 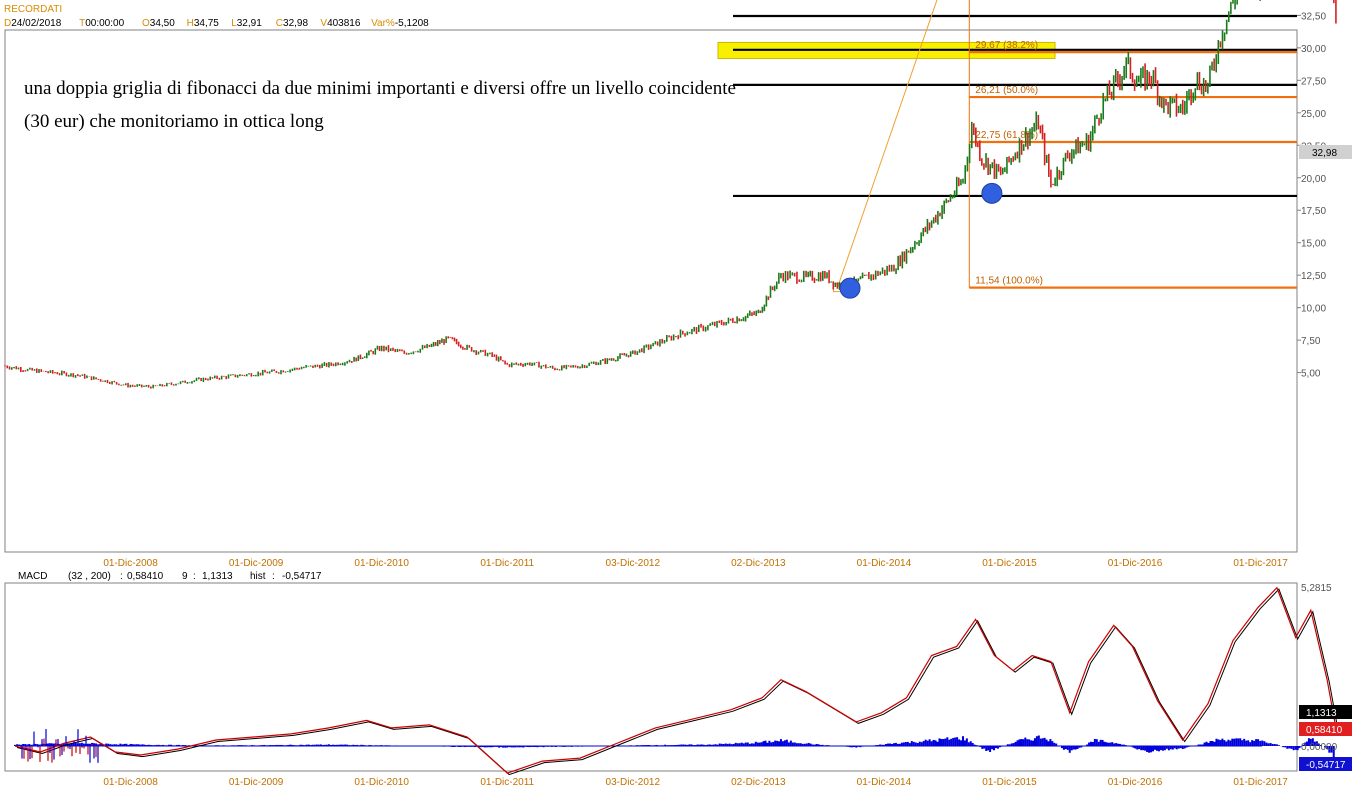 I want to click on macd-x-tick-label: 01-Dic-2011, so click(x=507, y=782).